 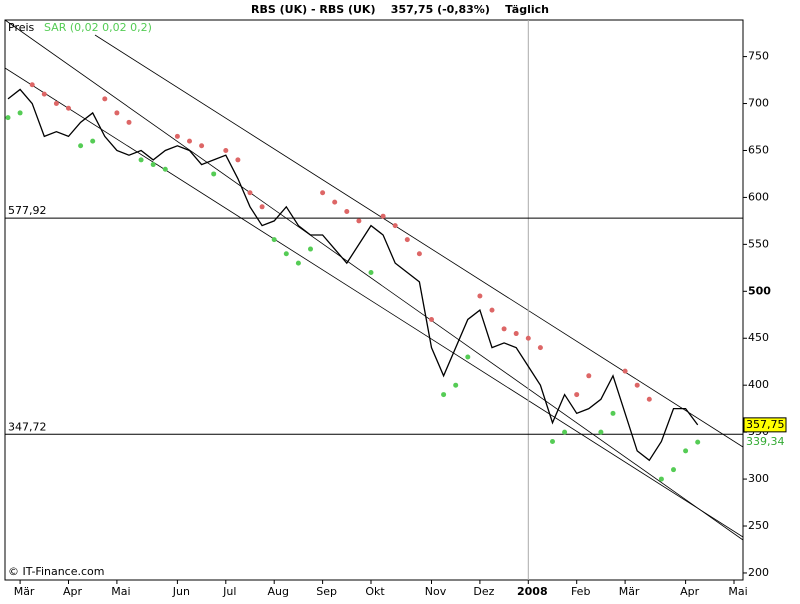 What do you see at coordinates (21, 27) in the screenshot?
I see `legend-price: Preis` at bounding box center [21, 27].